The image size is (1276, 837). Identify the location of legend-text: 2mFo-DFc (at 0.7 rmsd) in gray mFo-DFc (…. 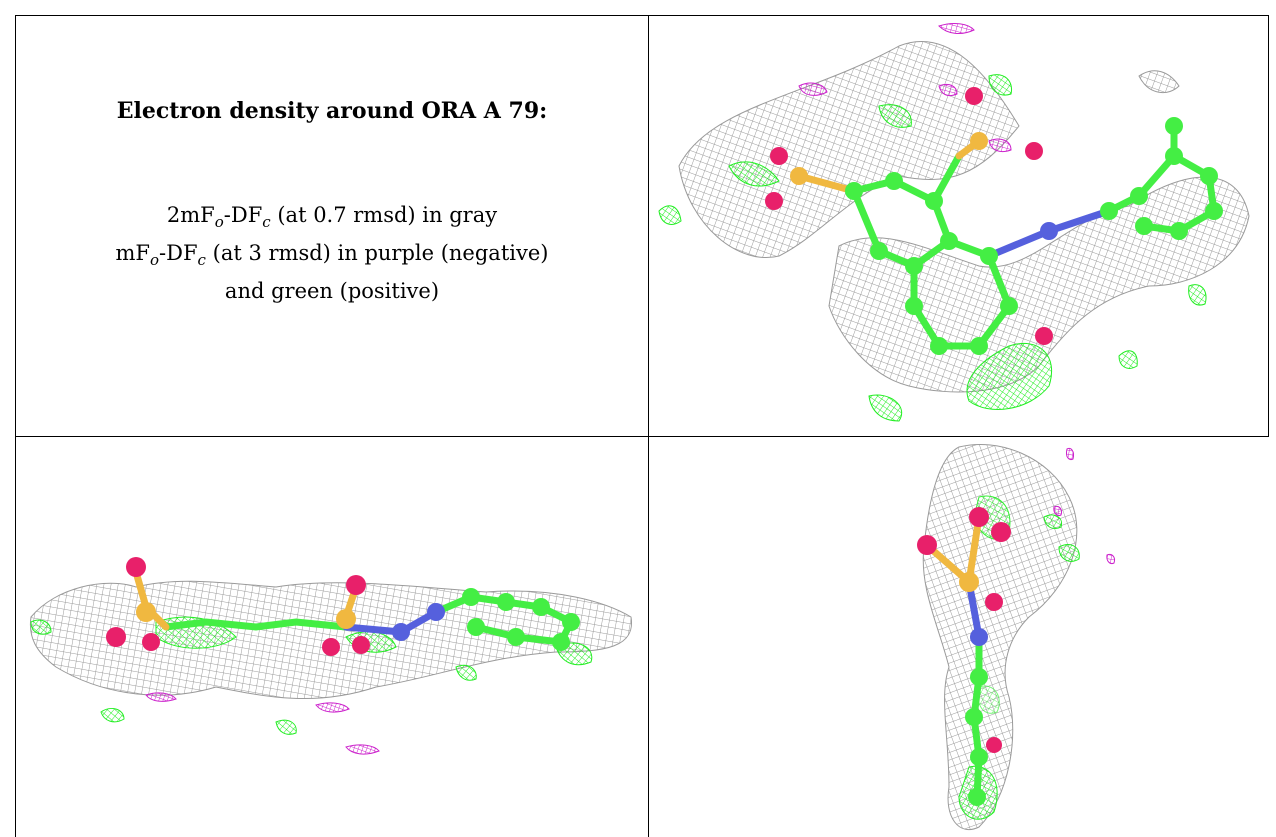
(332, 253).